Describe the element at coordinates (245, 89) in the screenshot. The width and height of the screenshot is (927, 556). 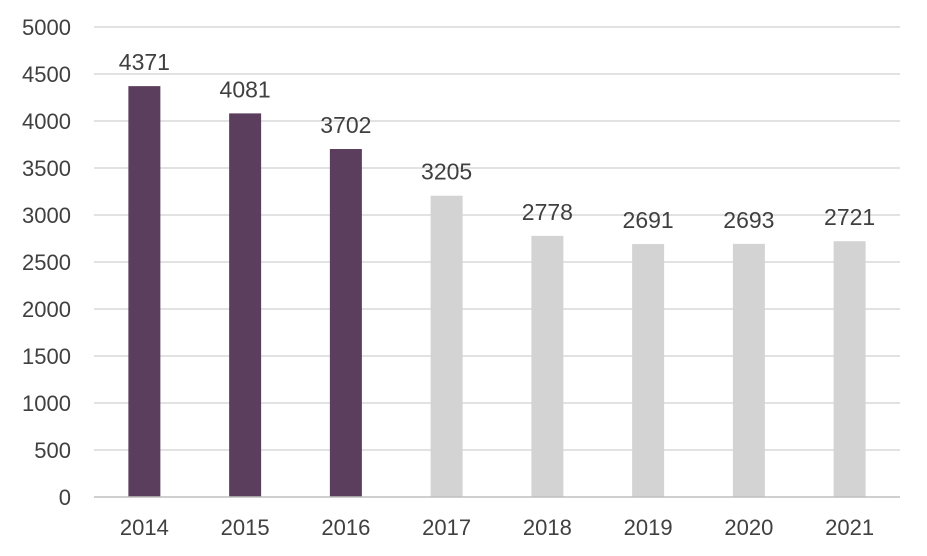
I see `data-label-2015: 4081` at that location.